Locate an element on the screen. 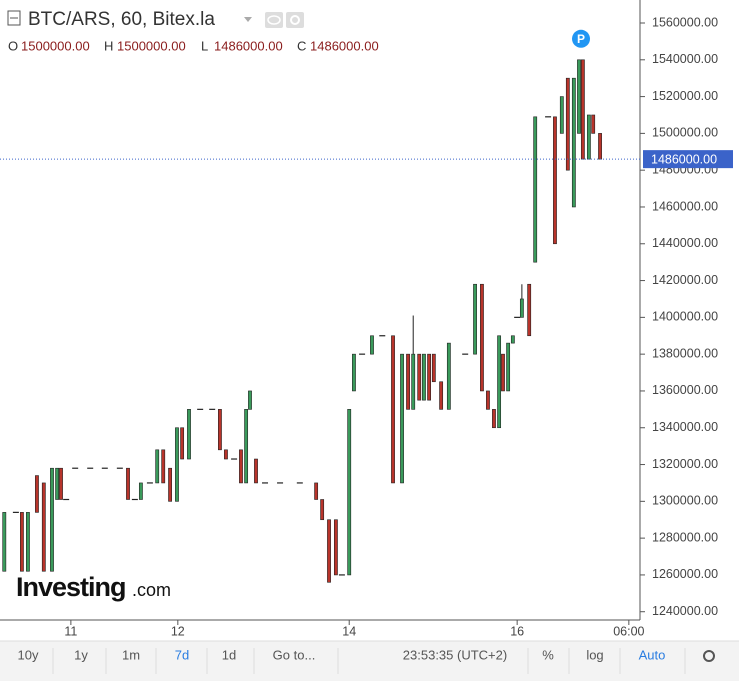 This screenshot has height=681, width=739. x-tick-label: 14 is located at coordinates (349, 631).